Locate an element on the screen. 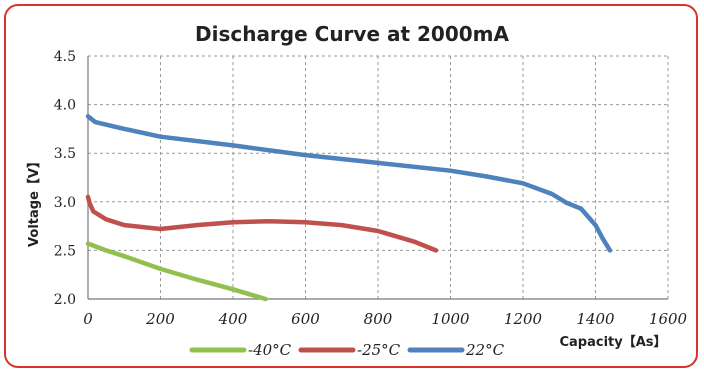  x-tick-label: 1000 is located at coordinates (450, 319).